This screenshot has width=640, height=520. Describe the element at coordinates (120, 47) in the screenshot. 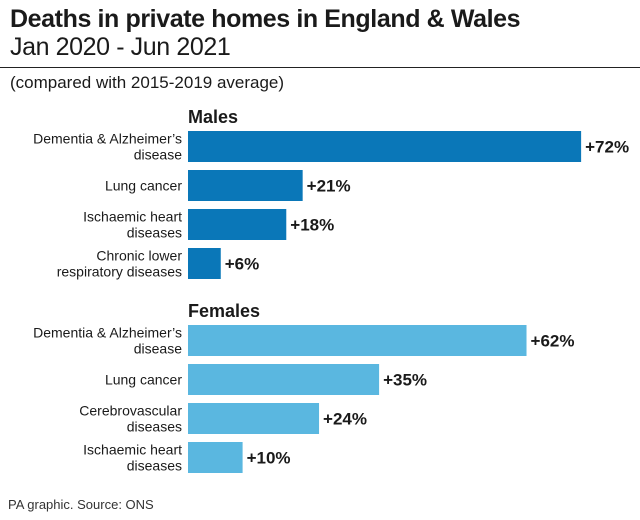

I see `chart-subtitle: Jan 2020 - Jun 2021` at that location.